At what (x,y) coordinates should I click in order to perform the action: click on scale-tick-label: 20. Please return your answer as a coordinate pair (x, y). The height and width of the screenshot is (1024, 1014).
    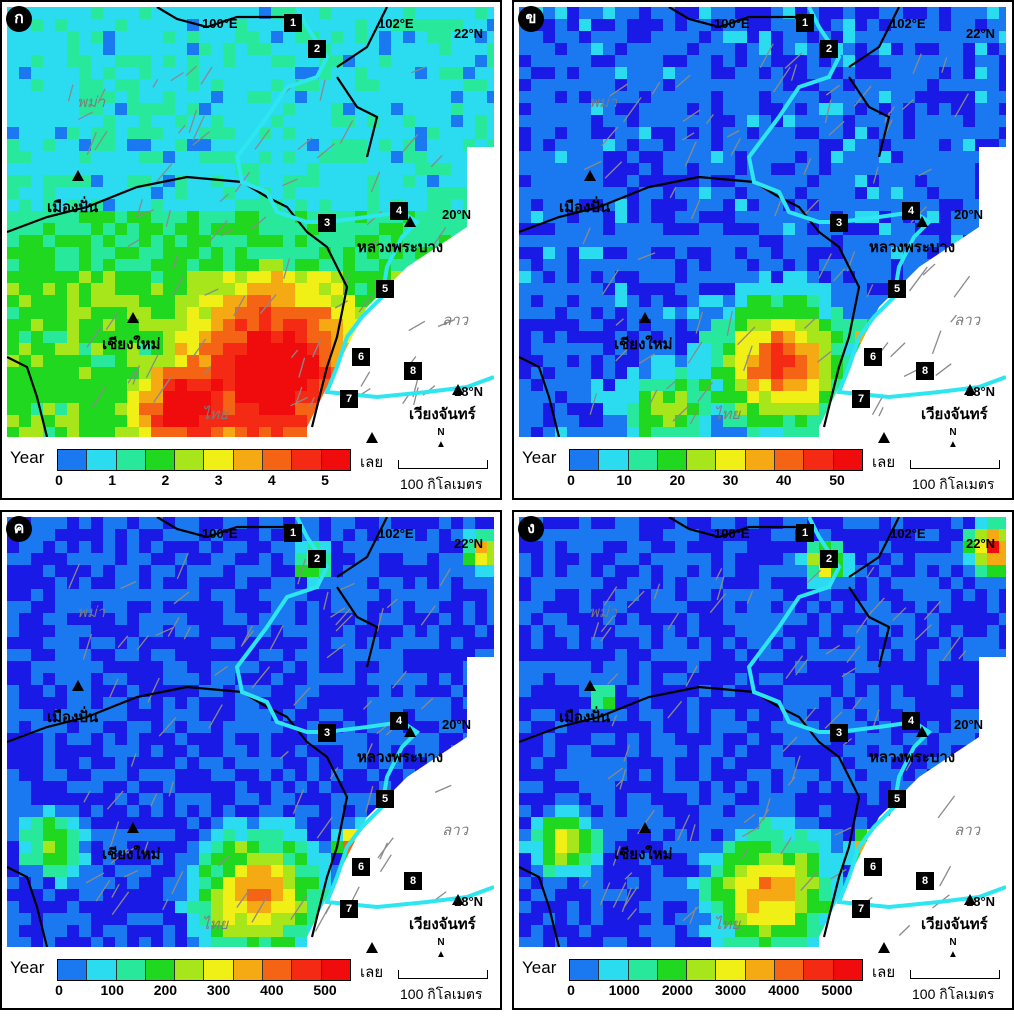
    Looking at the image, I should click on (677, 480).